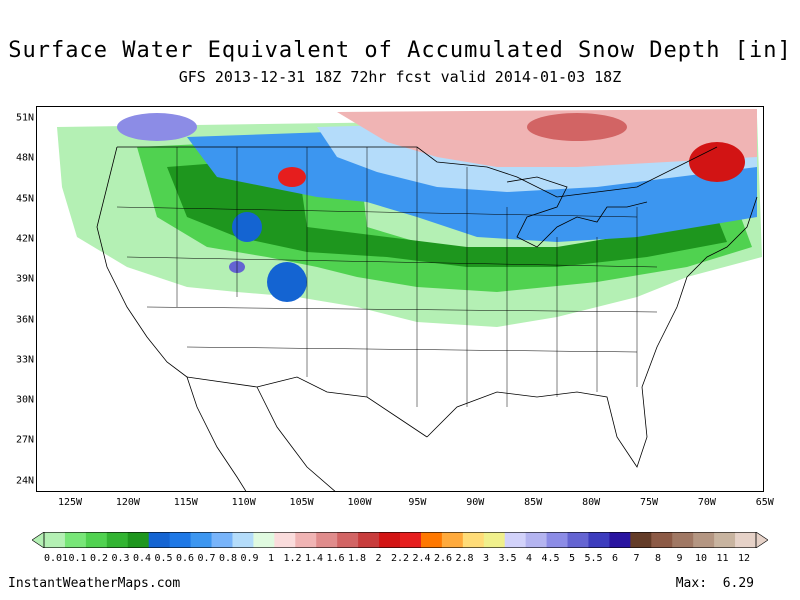 This screenshot has height=600, width=800. What do you see at coordinates (443, 558) in the screenshot?
I see `legend-label: 2.6` at bounding box center [443, 558].